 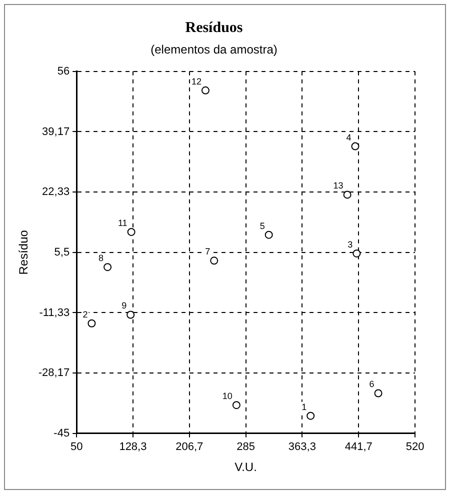 What do you see at coordinates (371, 384) in the screenshot?
I see `annotation: 6` at bounding box center [371, 384].